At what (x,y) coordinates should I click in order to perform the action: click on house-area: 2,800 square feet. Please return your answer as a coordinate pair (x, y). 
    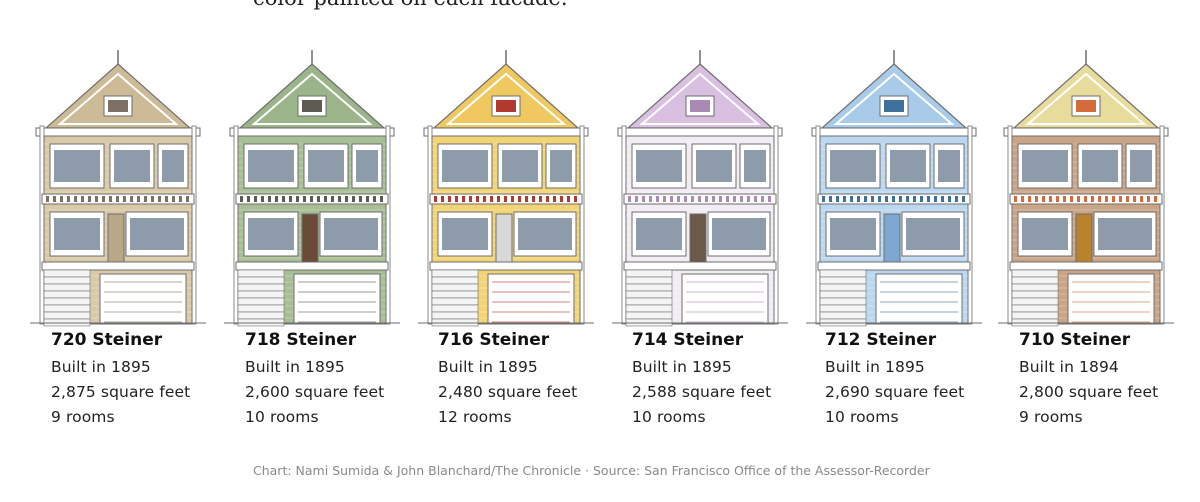
    Looking at the image, I should click on (1089, 392).